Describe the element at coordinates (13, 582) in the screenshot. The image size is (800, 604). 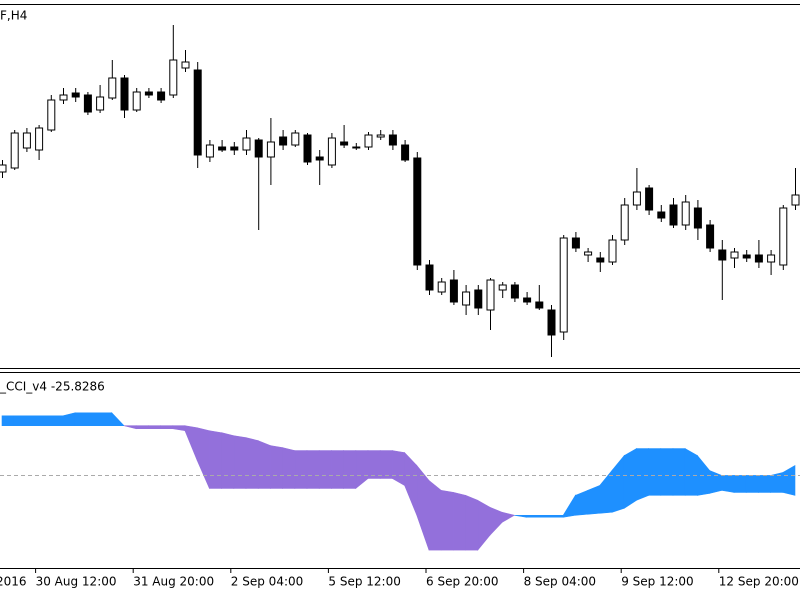
I see `x-tick-label: 2016` at that location.